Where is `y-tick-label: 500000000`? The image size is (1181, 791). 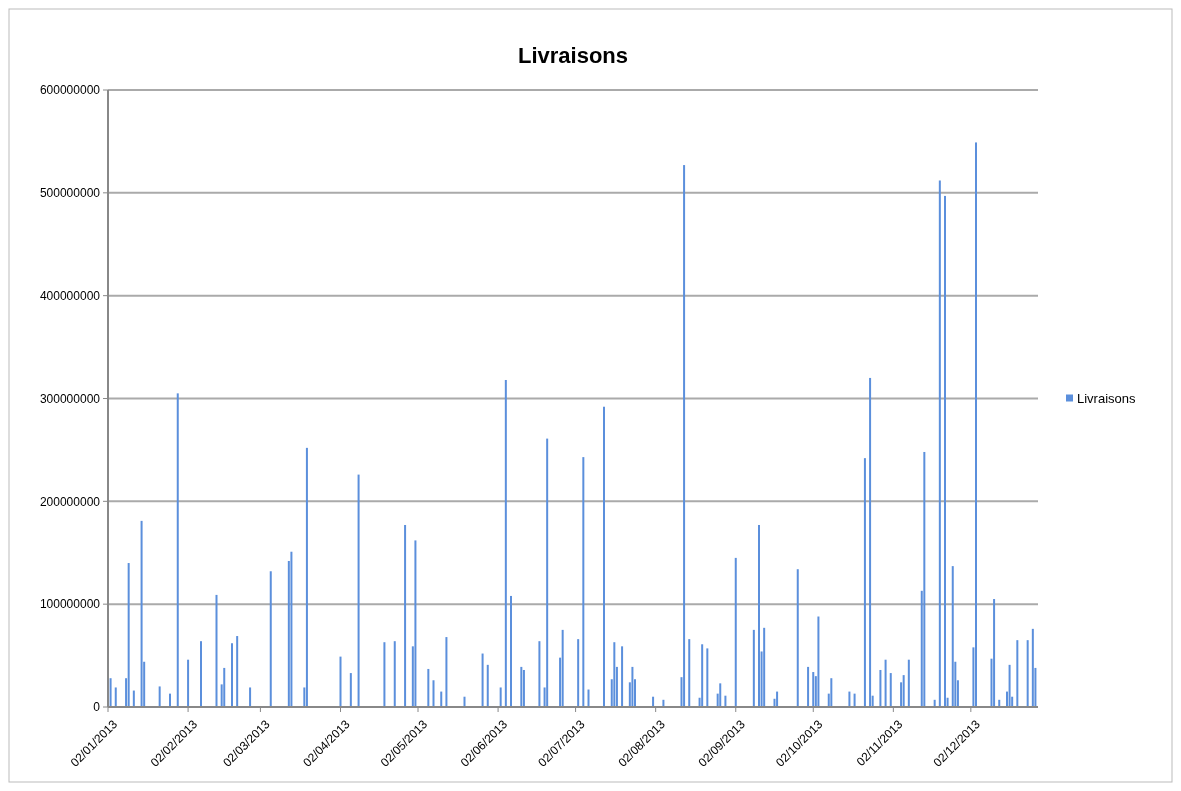 y-tick-label: 500000000 is located at coordinates (70, 193).